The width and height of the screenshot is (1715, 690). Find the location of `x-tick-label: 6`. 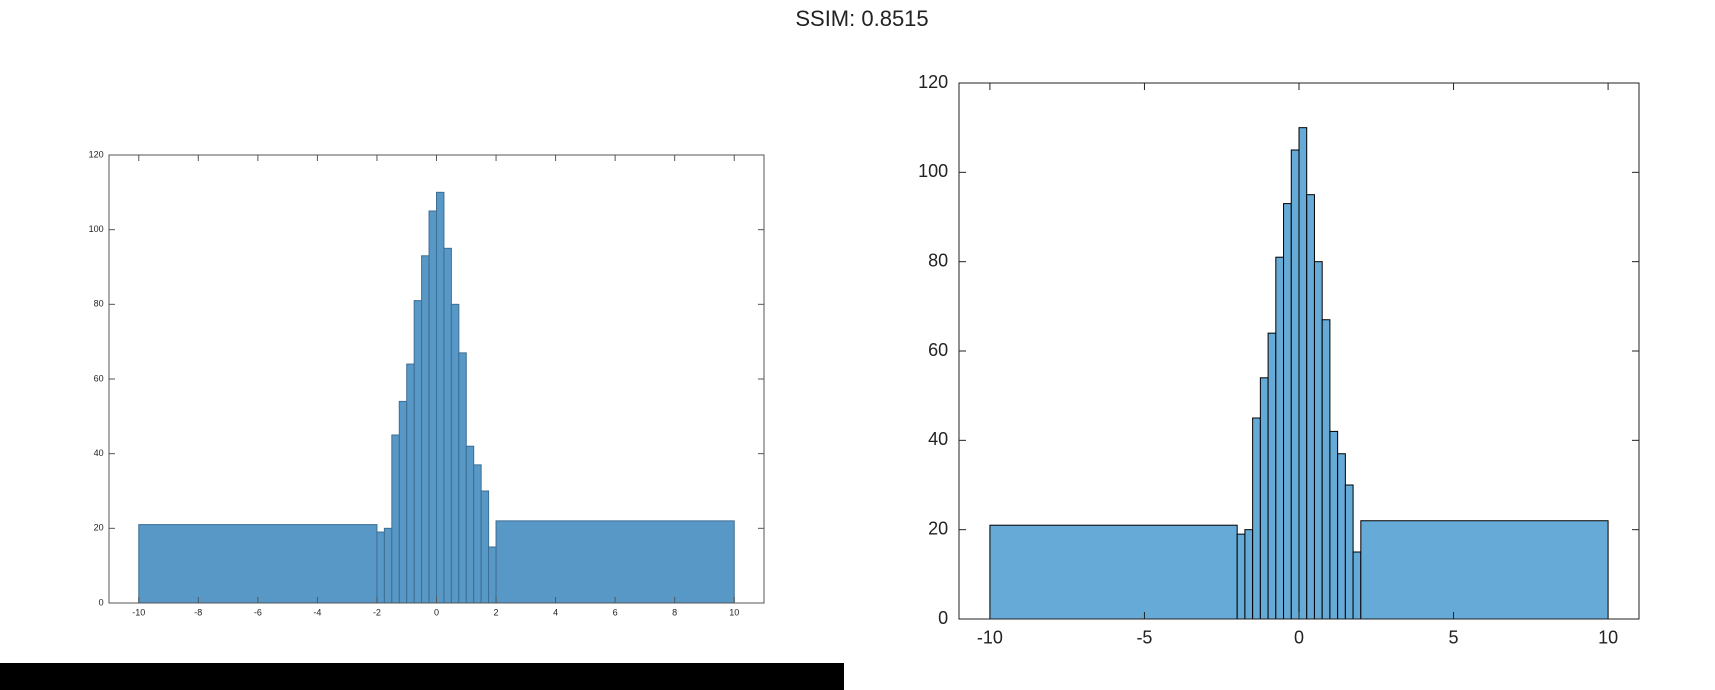

x-tick-label: 6 is located at coordinates (615, 612).